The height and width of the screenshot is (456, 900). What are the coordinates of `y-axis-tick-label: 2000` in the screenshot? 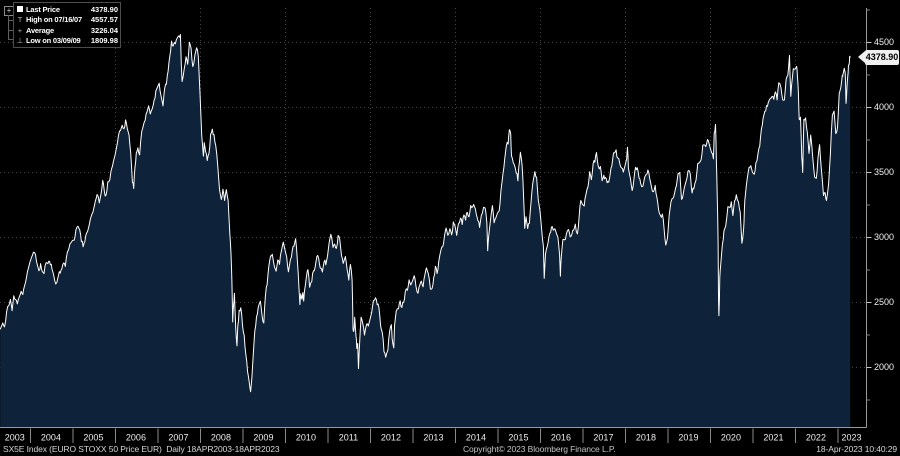 It's located at (884, 367).